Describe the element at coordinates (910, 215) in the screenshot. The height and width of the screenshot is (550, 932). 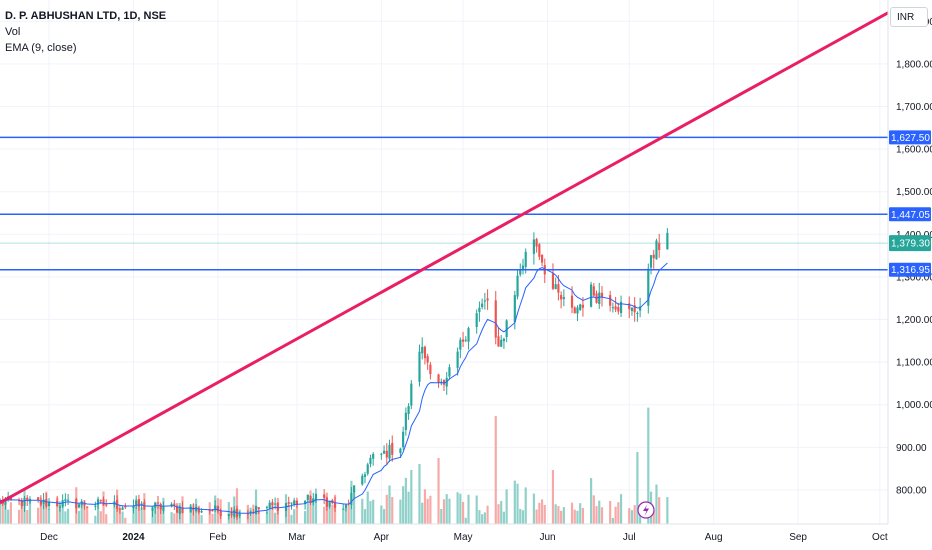
I see `level-price-label: 1,447.05` at that location.